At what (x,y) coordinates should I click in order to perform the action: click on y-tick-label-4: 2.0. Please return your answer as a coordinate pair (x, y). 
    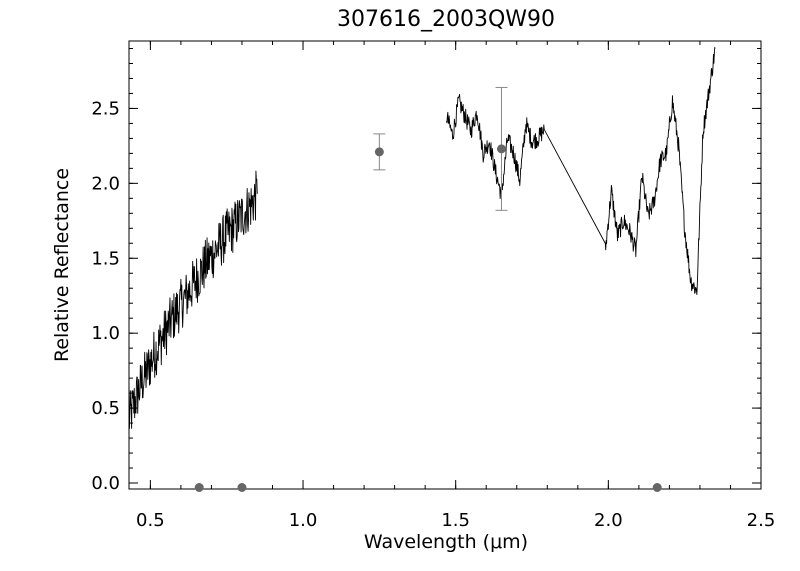
    Looking at the image, I should click on (105, 183).